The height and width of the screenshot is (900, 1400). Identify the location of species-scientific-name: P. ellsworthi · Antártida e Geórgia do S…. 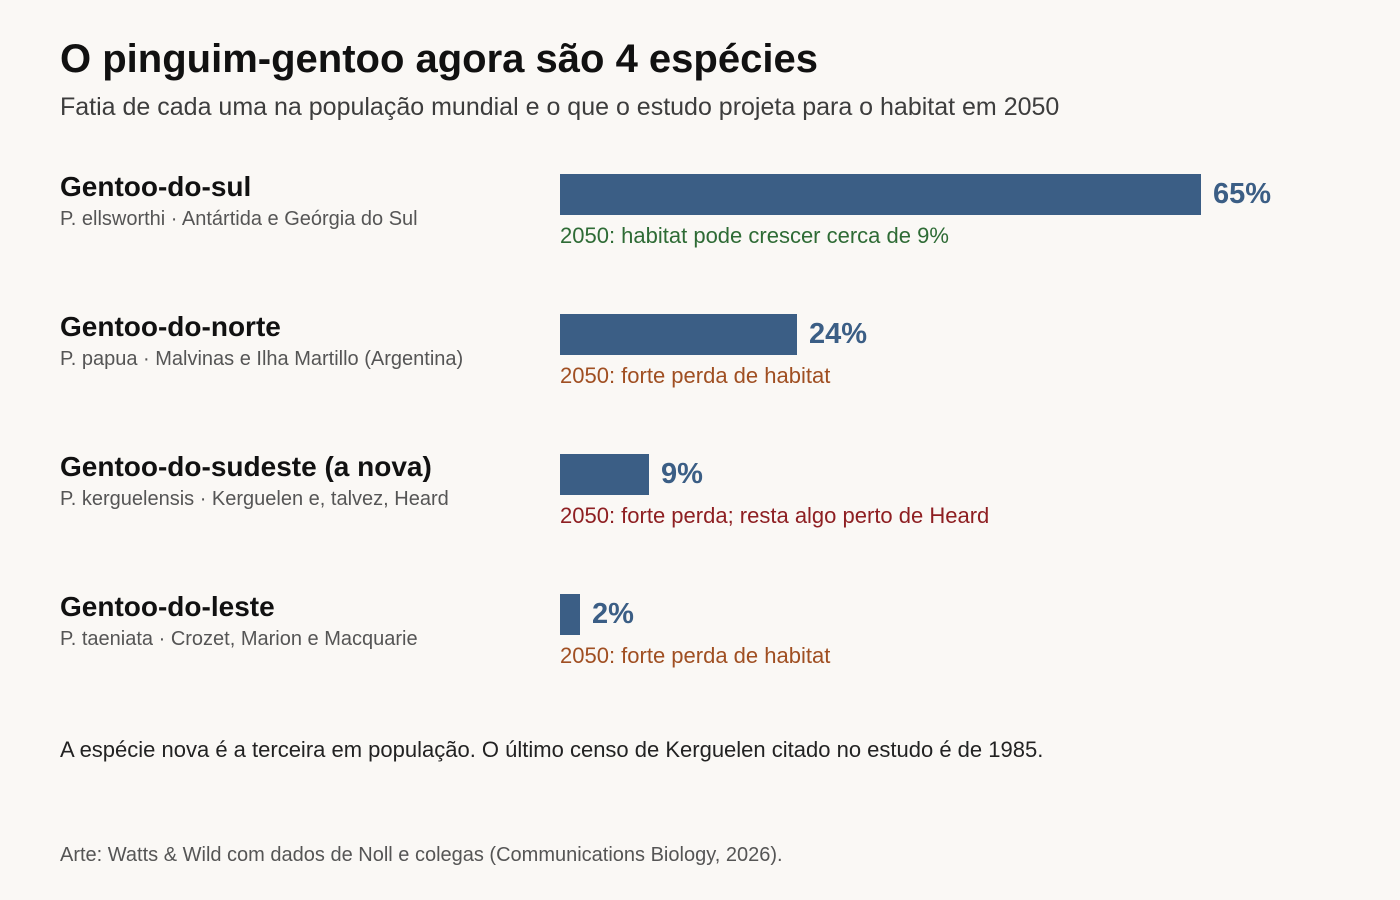
(239, 219).